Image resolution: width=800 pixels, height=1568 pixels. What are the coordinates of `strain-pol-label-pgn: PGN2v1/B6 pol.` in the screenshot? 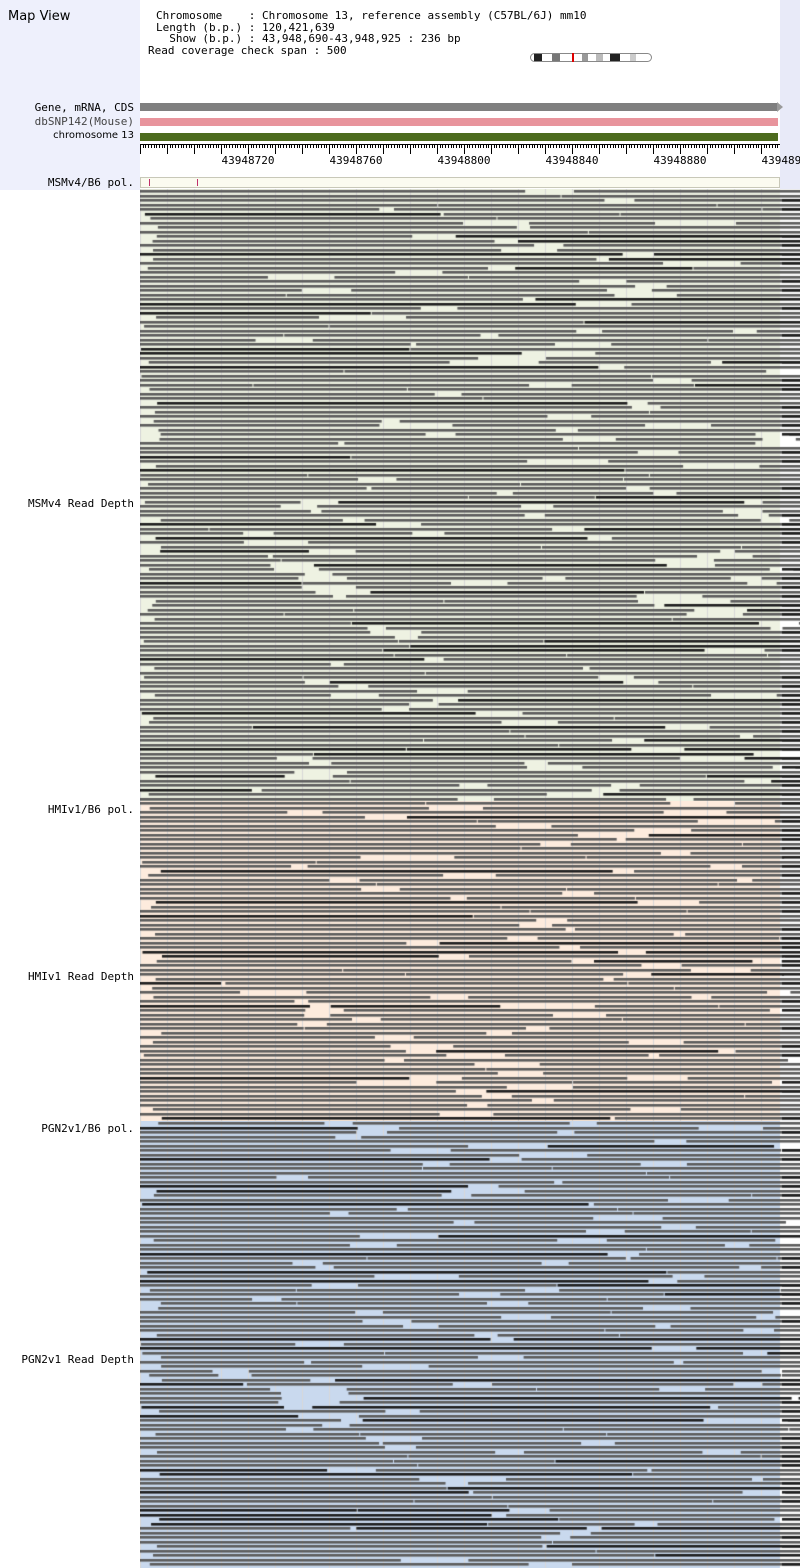 It's located at (87, 1128).